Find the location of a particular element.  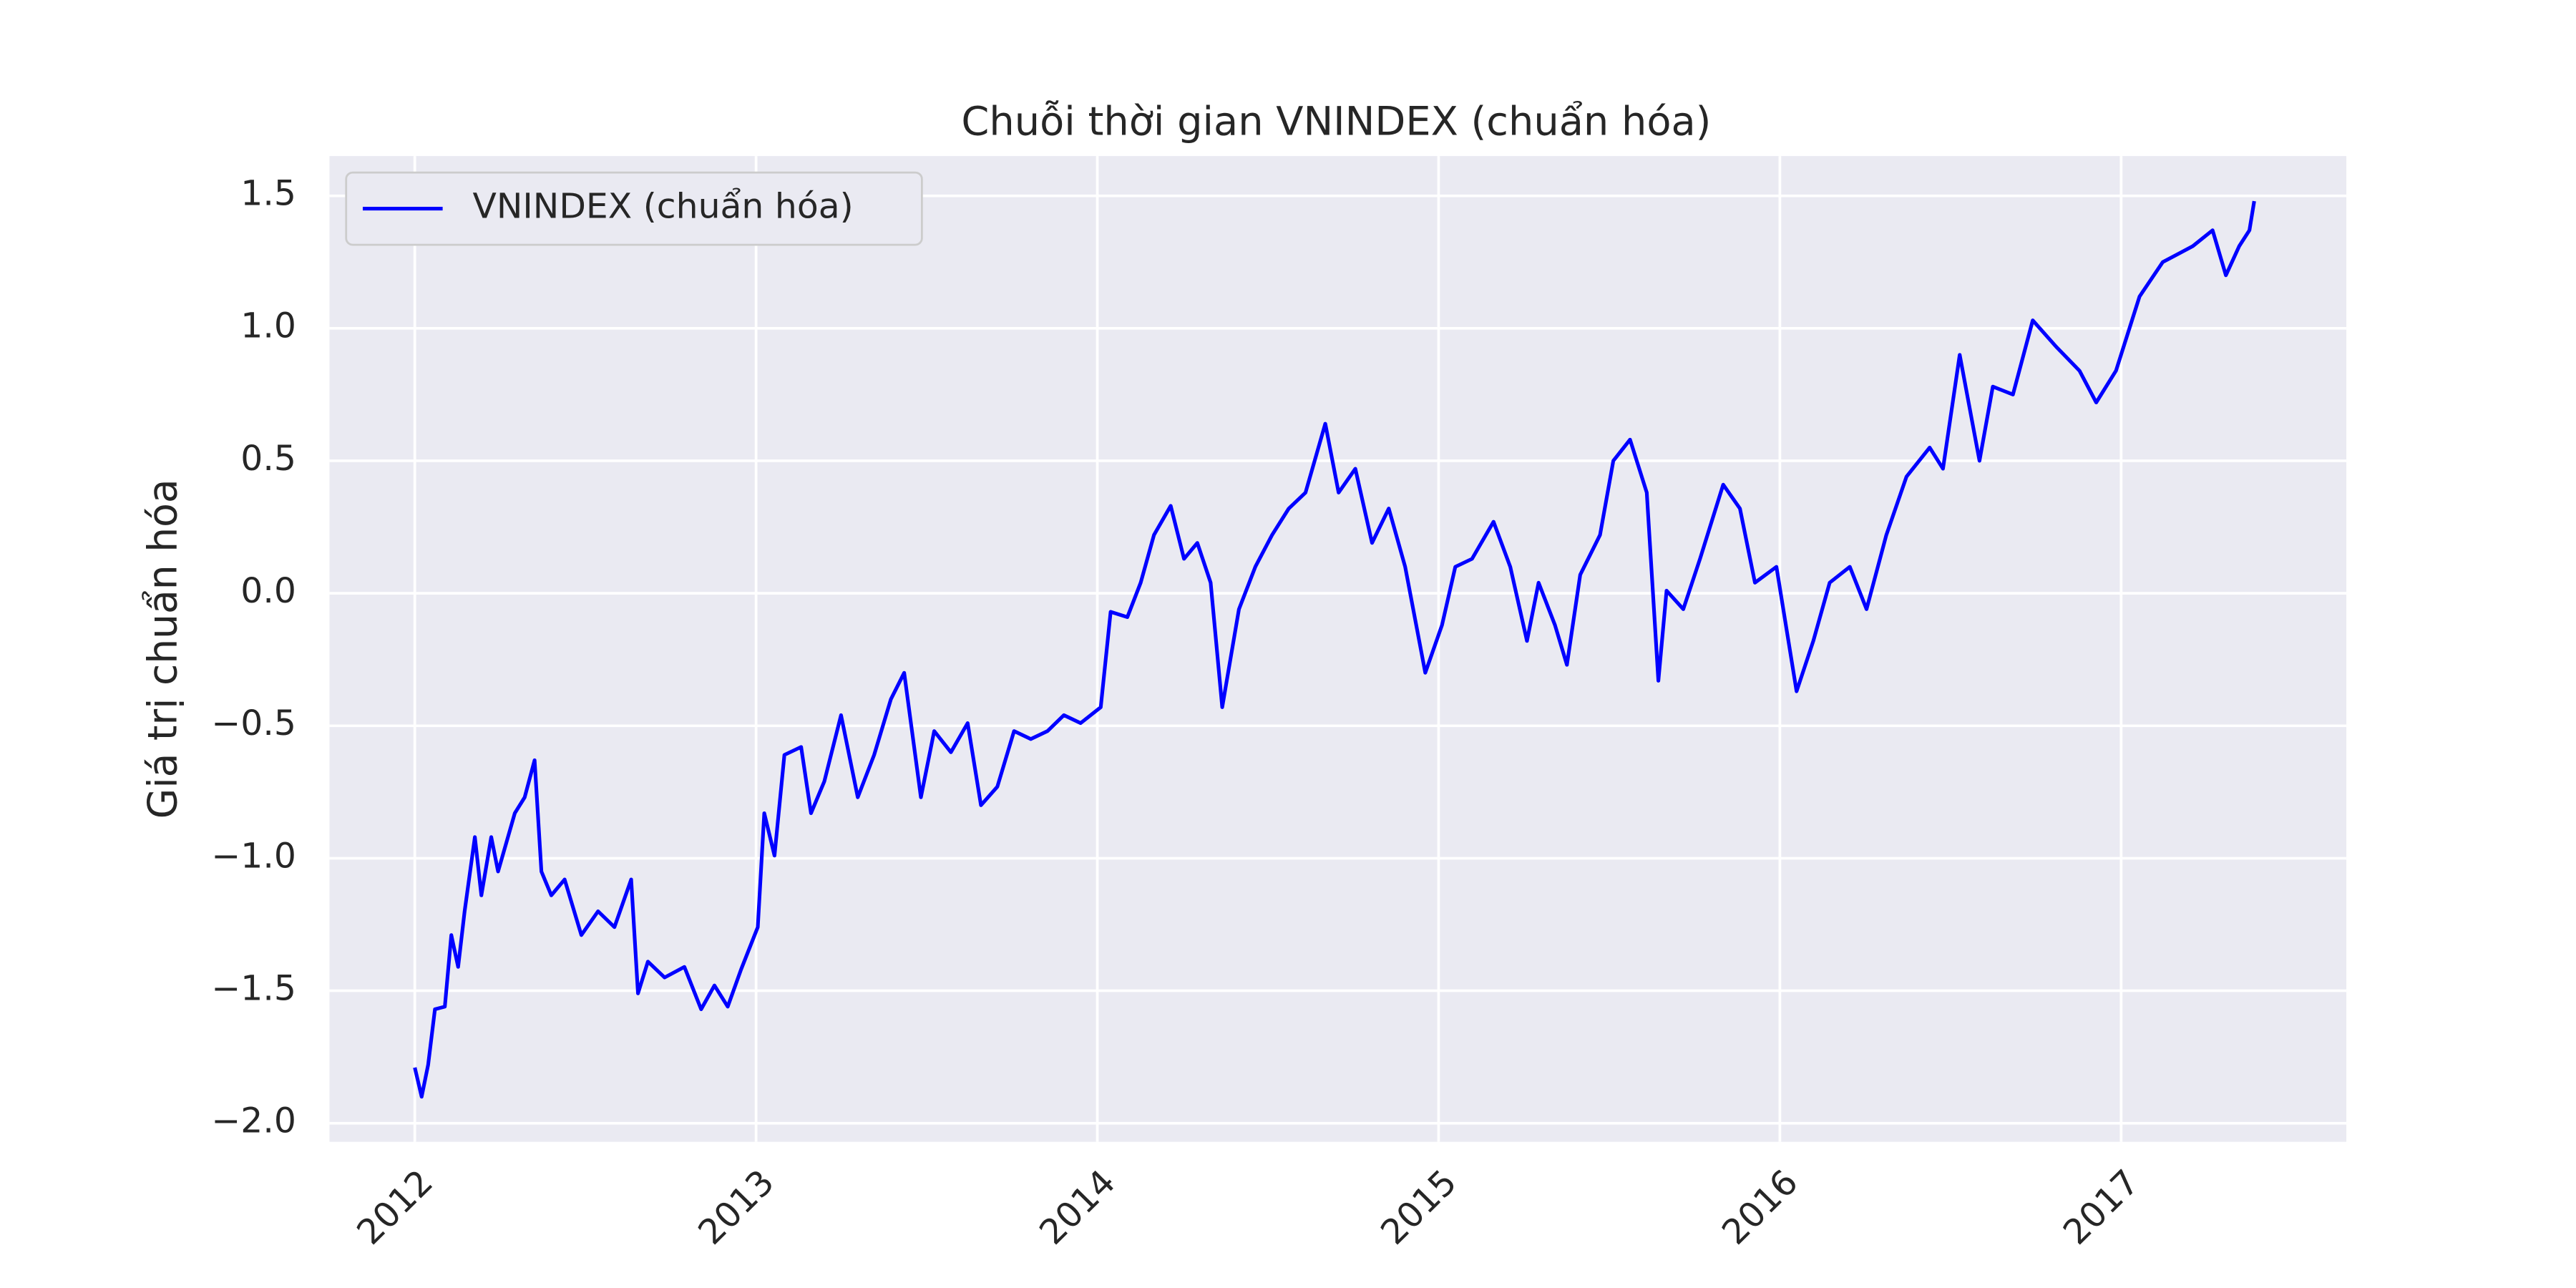

y-tick-label: 1.5 is located at coordinates (268, 194).